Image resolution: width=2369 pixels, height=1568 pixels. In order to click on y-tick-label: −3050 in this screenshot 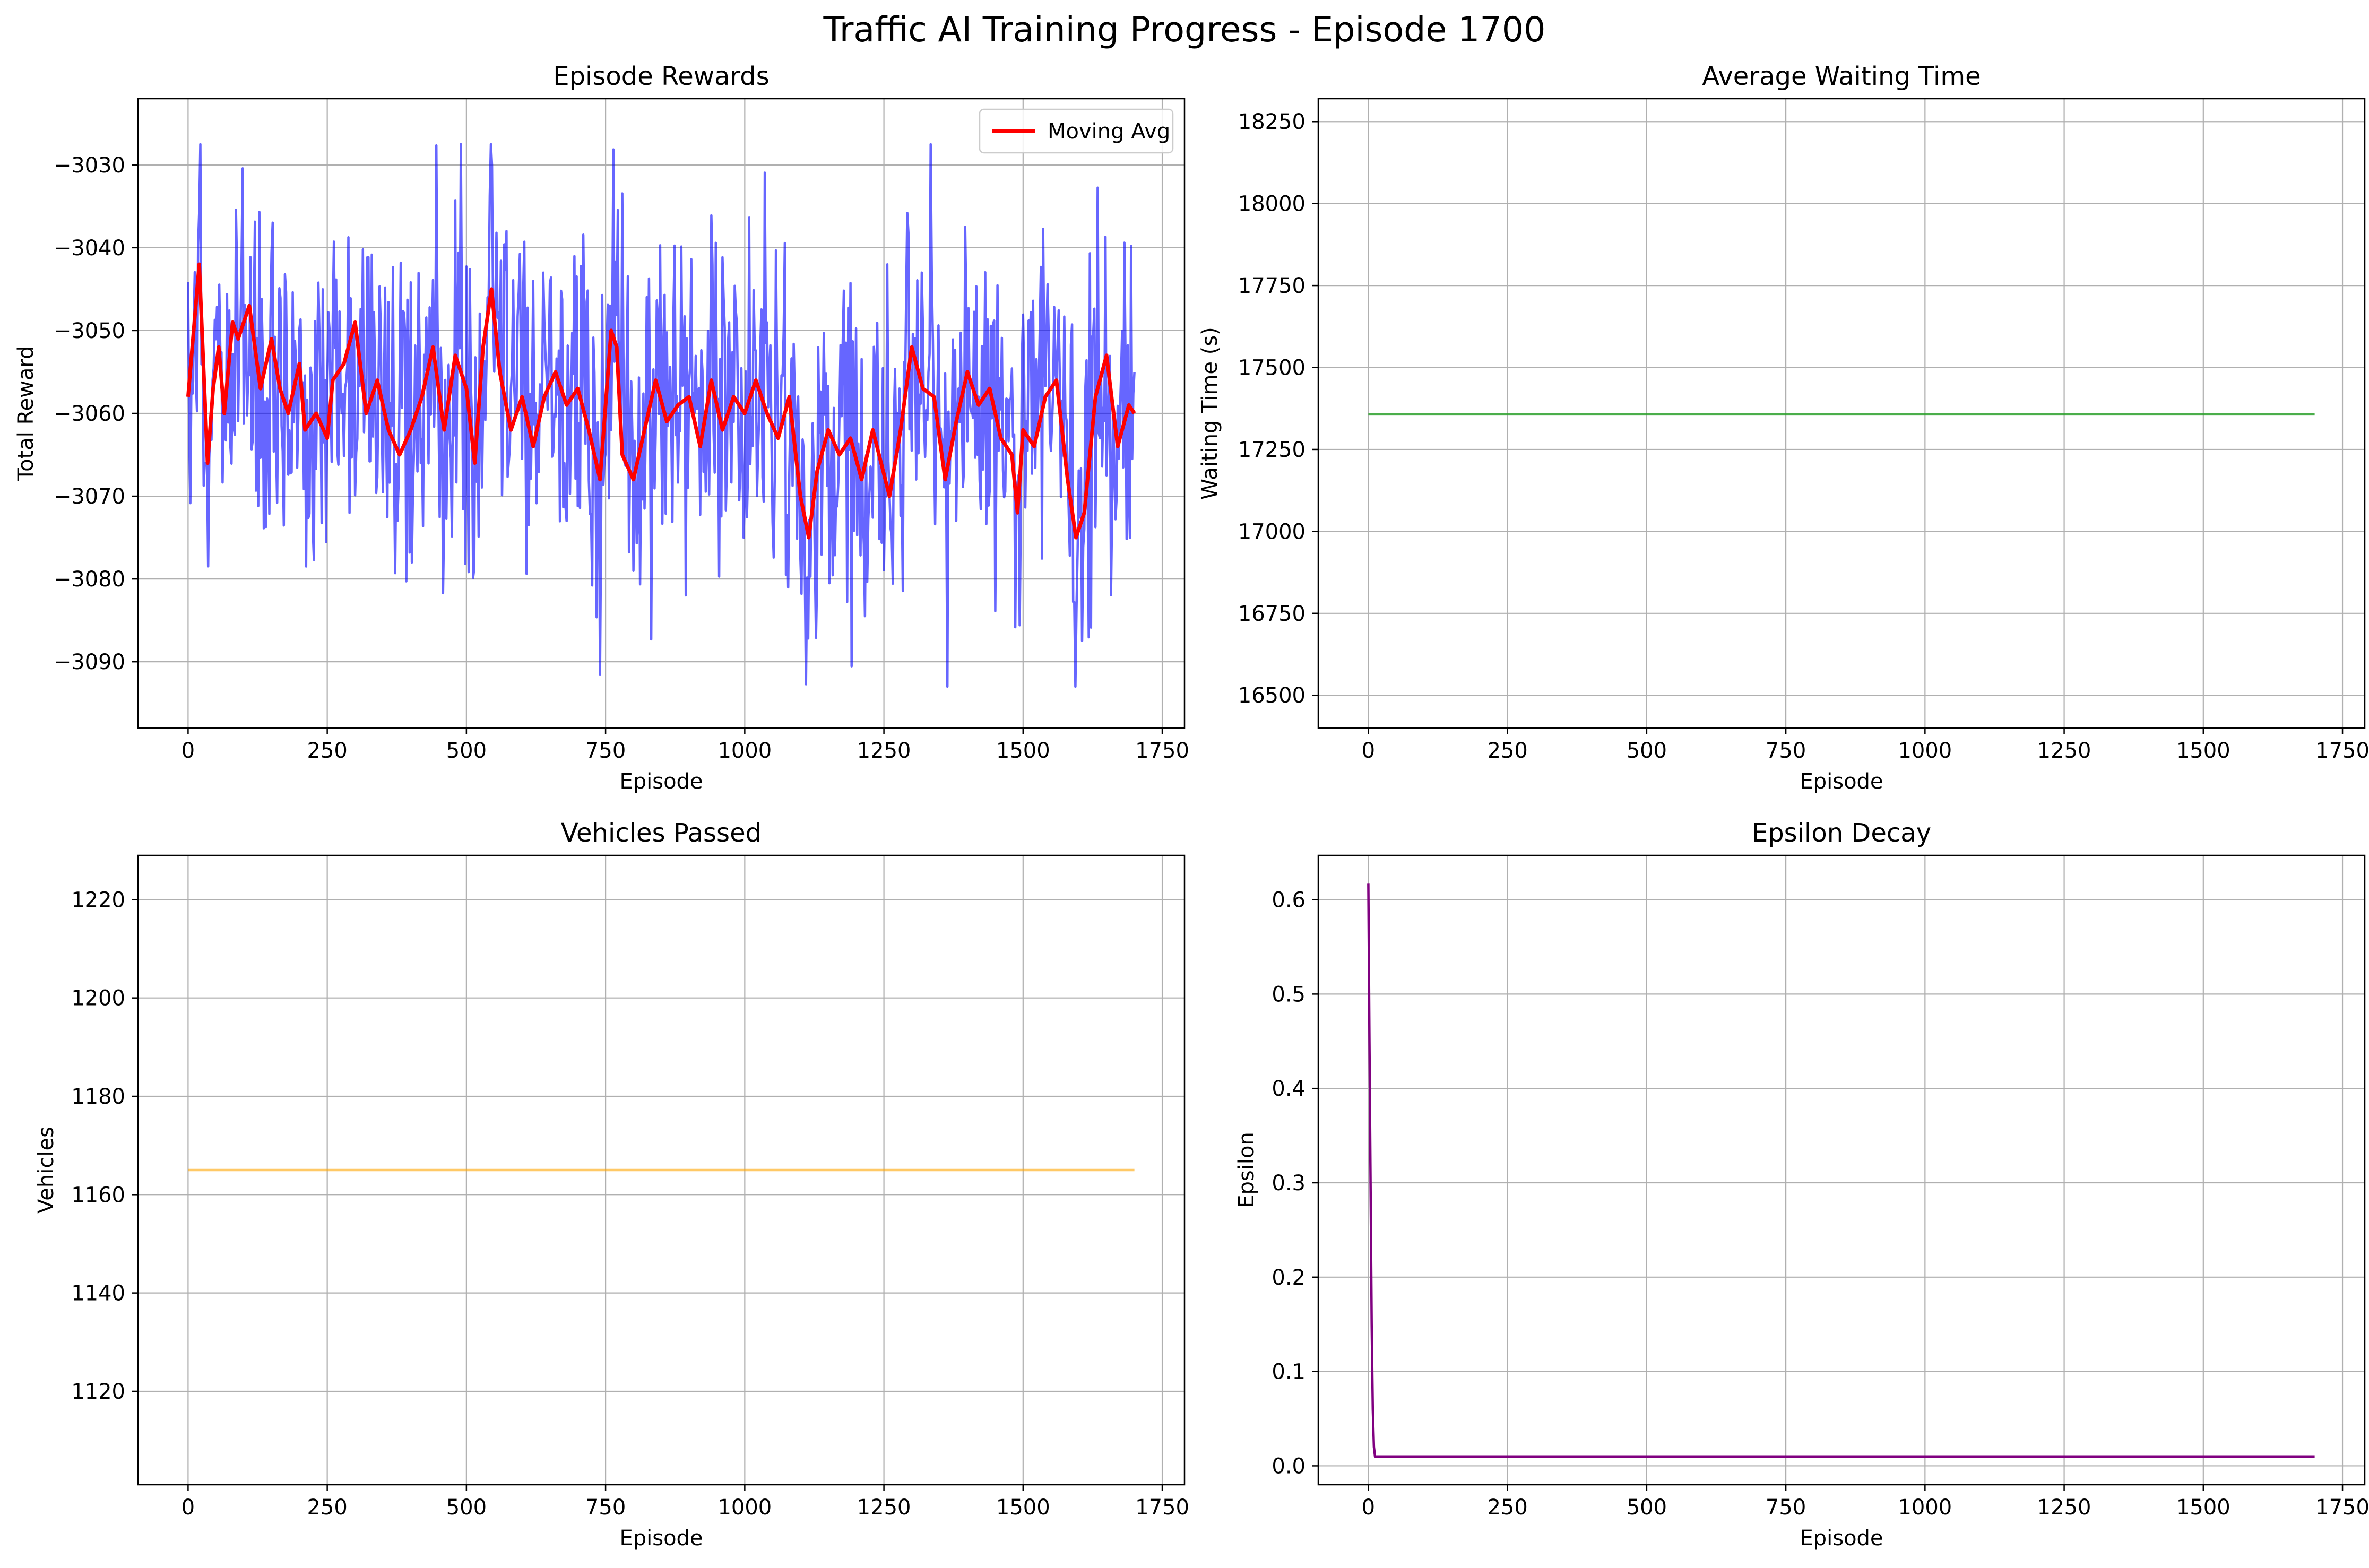, I will do `click(89, 331)`.